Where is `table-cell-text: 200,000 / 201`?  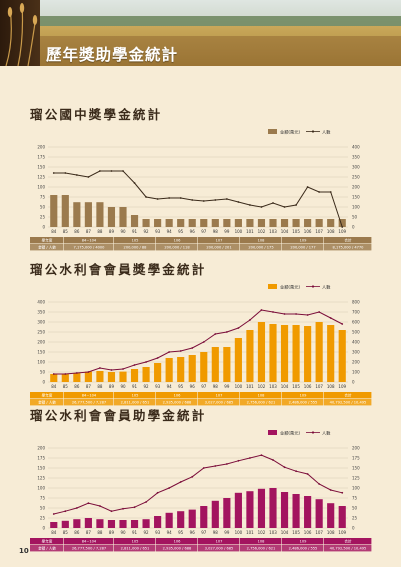 table-cell-text: 200,000 / 201 is located at coordinates (218, 247).